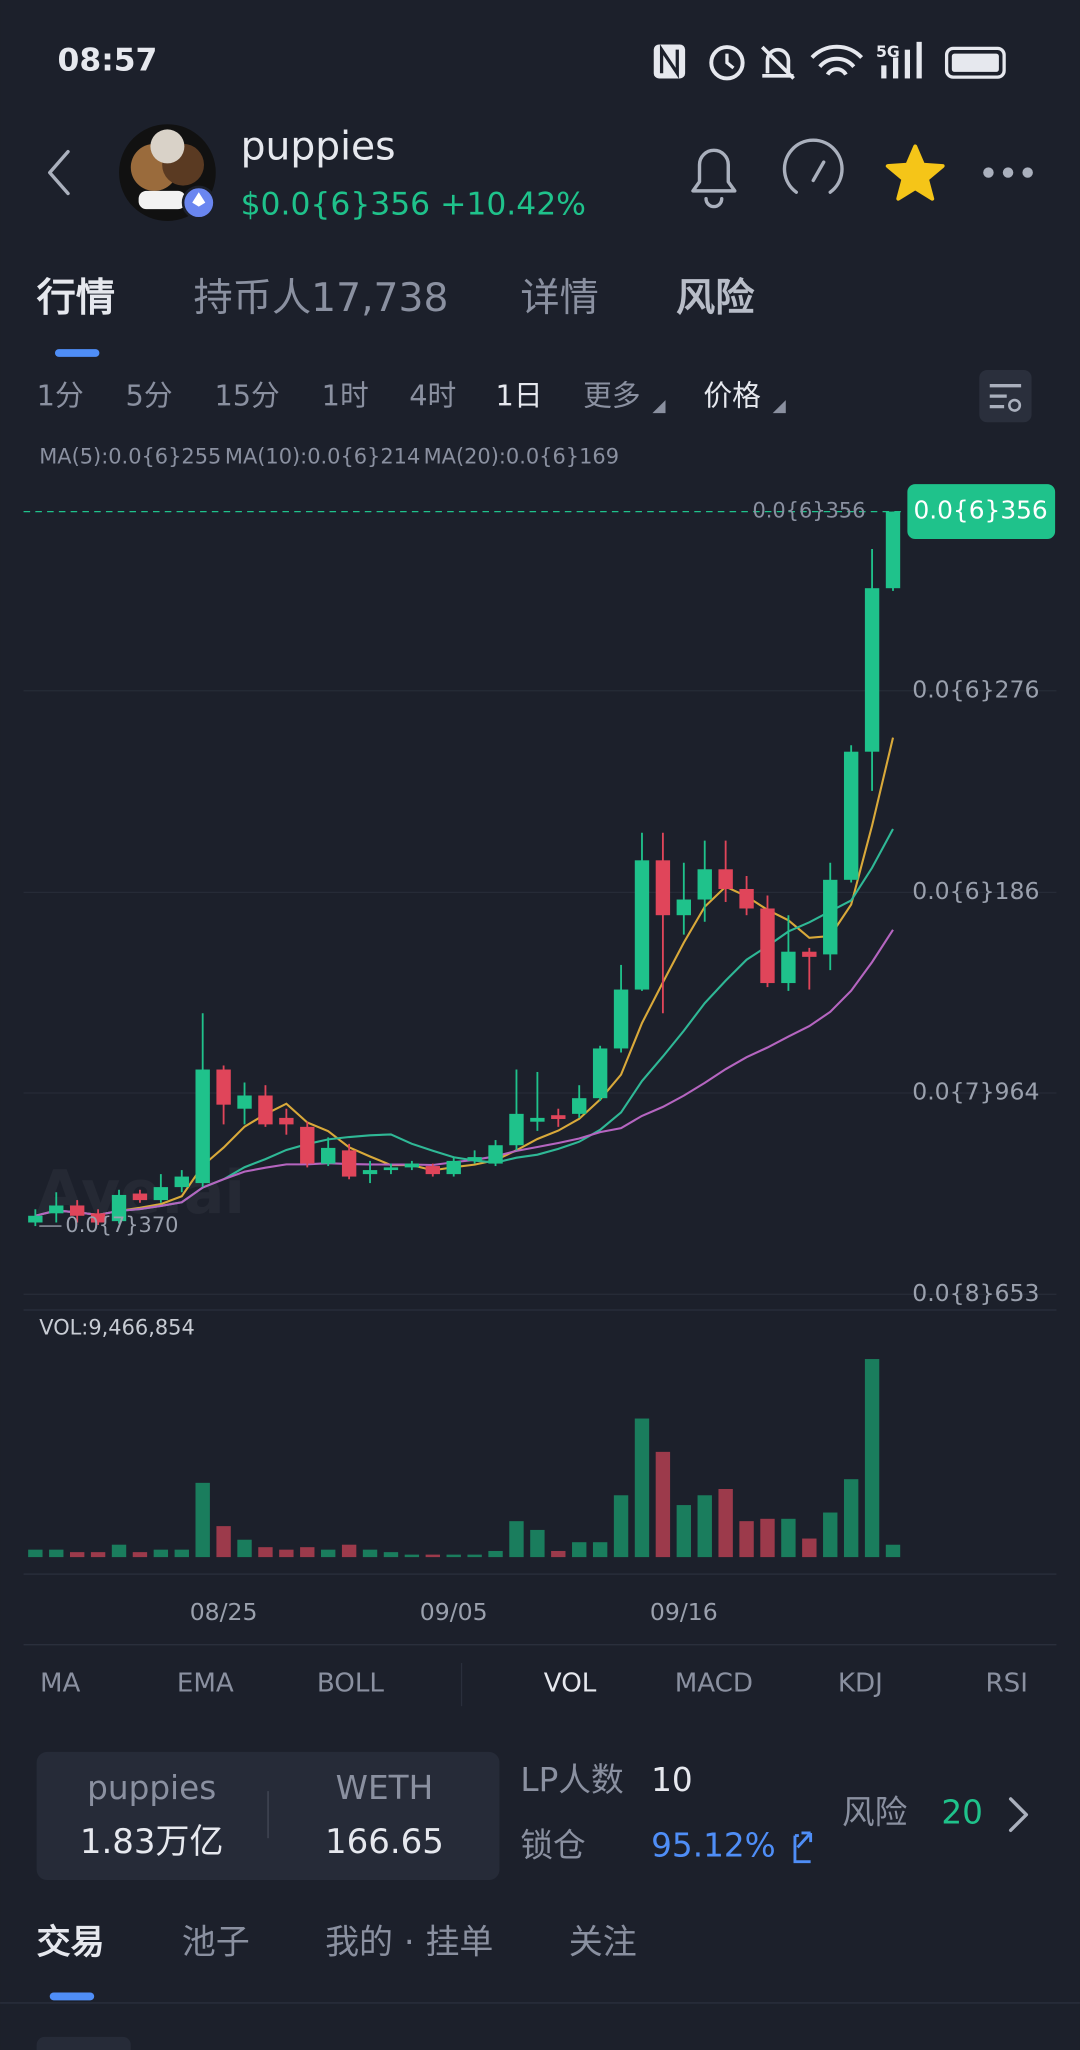 The width and height of the screenshot is (1080, 2050). Describe the element at coordinates (116, 1327) in the screenshot. I see `volume-label: VOL:9,466,854` at that location.